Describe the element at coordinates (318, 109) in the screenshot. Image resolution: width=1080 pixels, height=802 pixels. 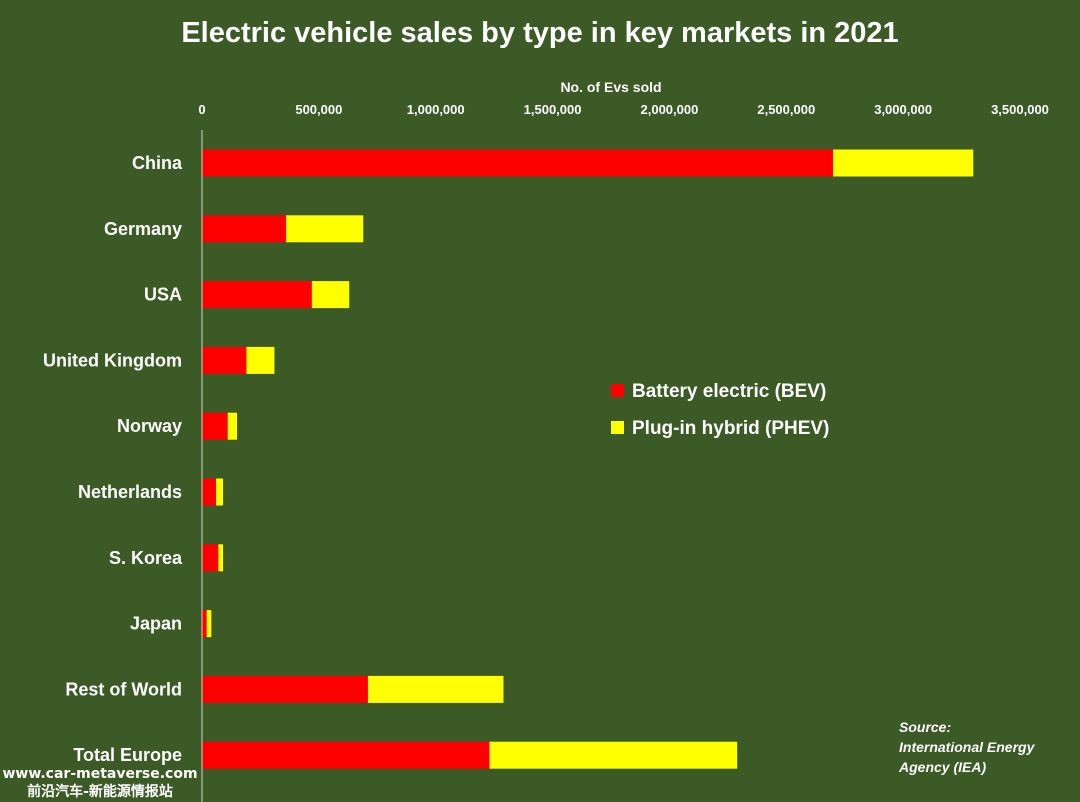
I see `x-tick-label: 500,000` at that location.